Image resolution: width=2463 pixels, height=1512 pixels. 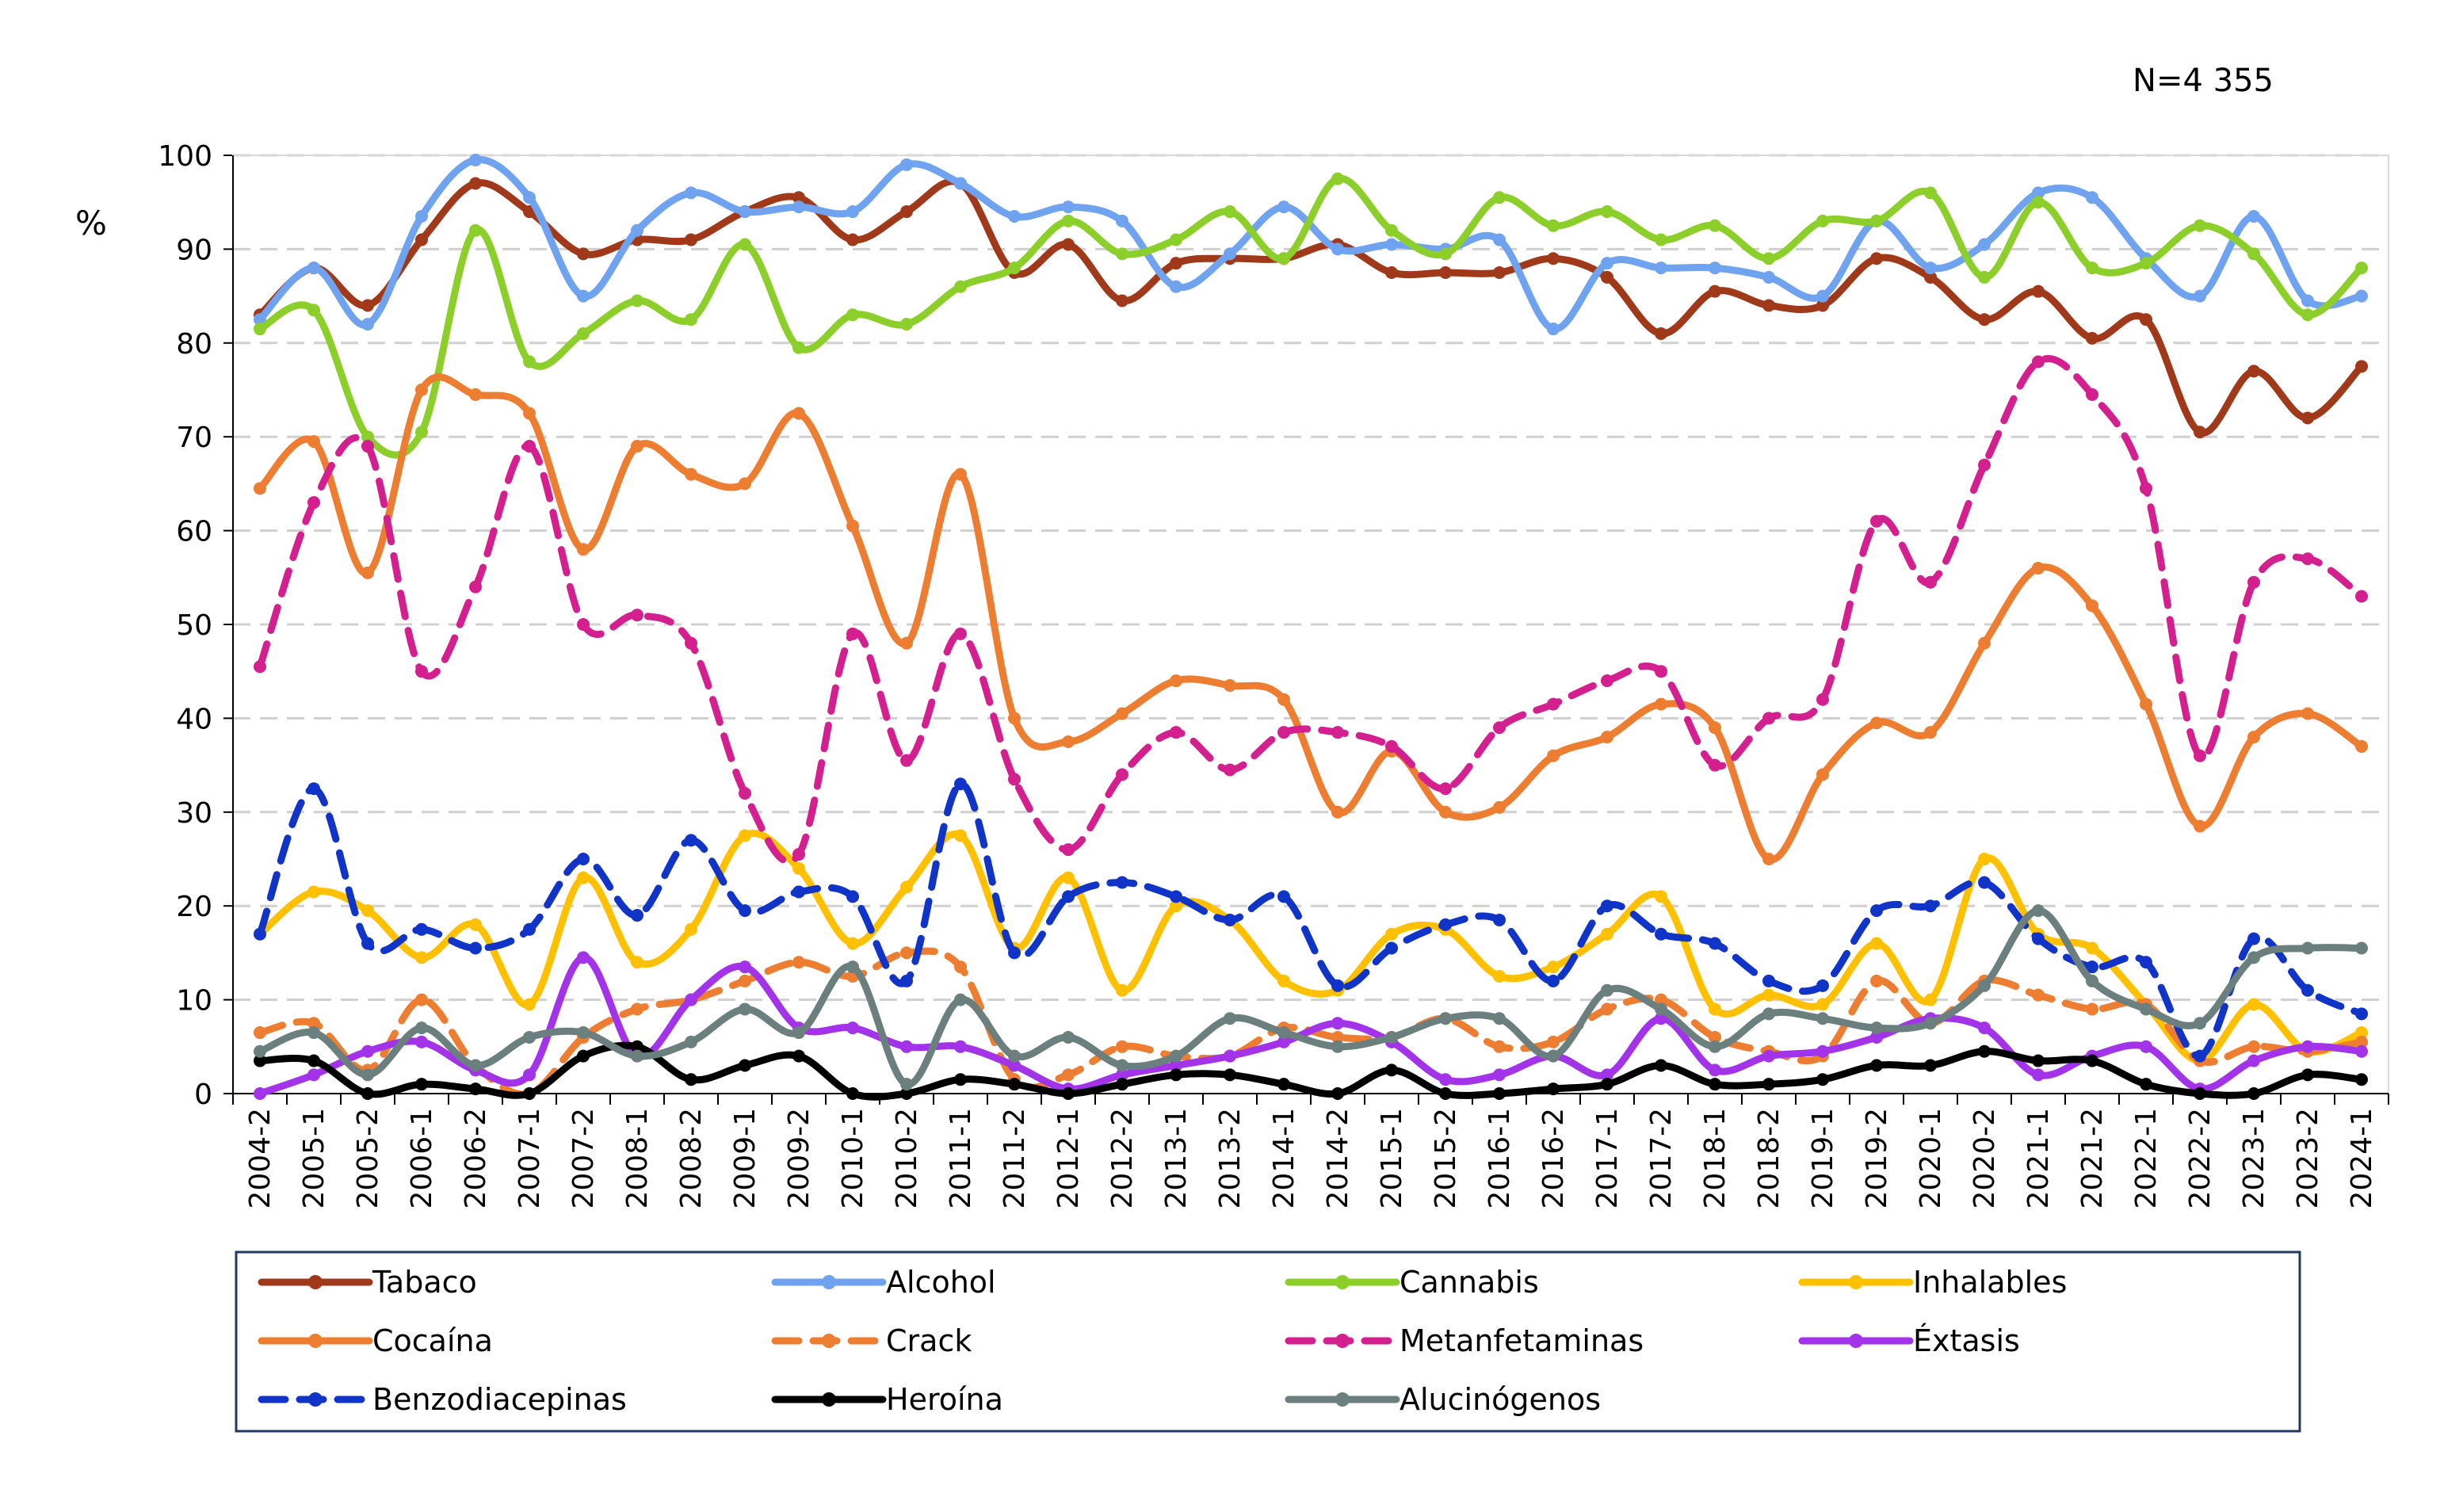 What do you see at coordinates (1470, 1282) in the screenshot?
I see `legend-label: Cannabis` at bounding box center [1470, 1282].